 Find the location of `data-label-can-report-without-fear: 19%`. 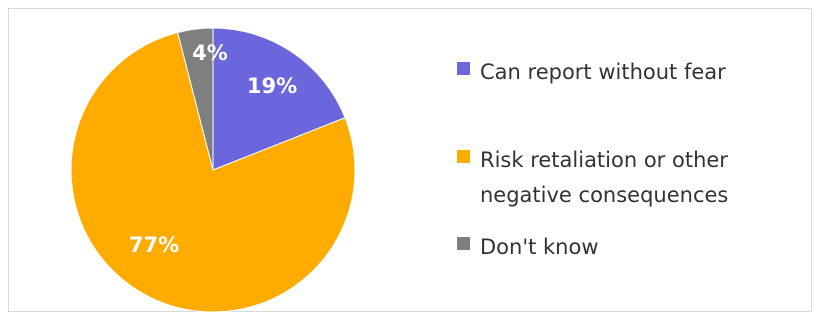

data-label-can-report-without-fear: 19% is located at coordinates (272, 86).